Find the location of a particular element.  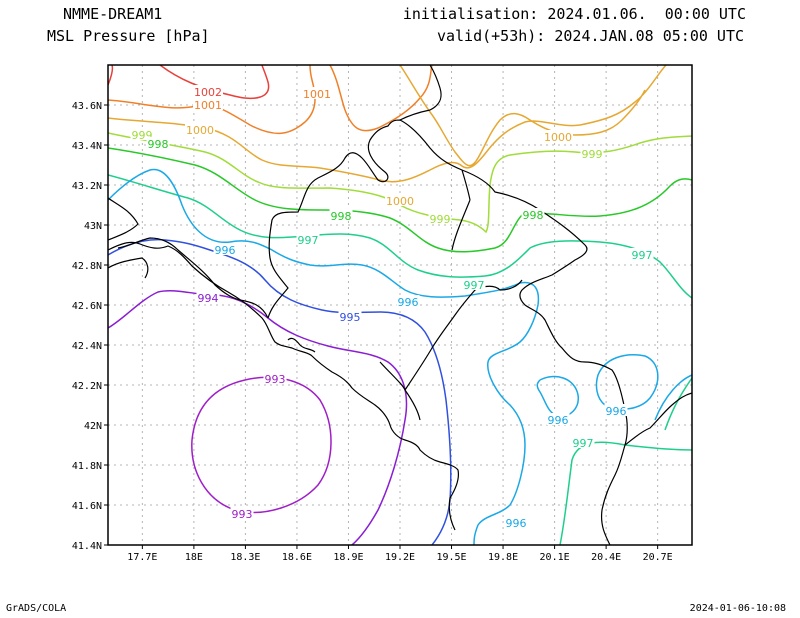

contour-label: 995 is located at coordinates (350, 317).